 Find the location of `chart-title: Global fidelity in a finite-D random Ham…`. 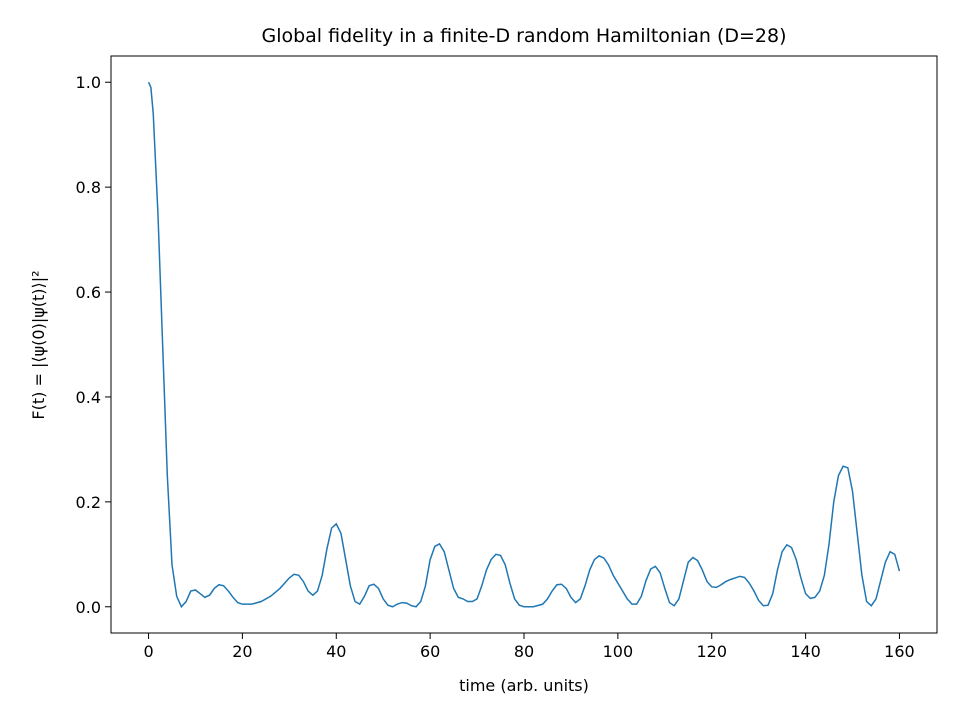

chart-title: Global fidelity in a finite-D random Ham… is located at coordinates (523, 36).